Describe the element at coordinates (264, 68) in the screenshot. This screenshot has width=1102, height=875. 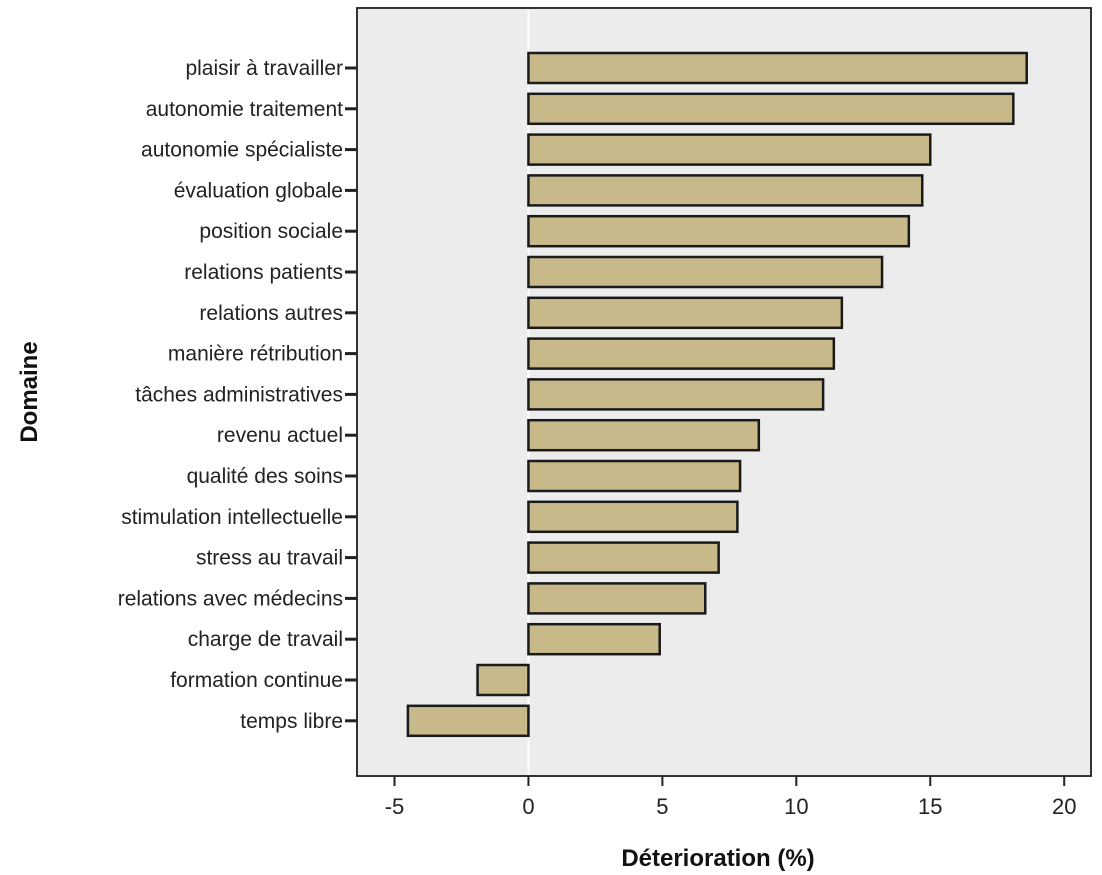
I see `category-label: plaisir à travailler` at that location.